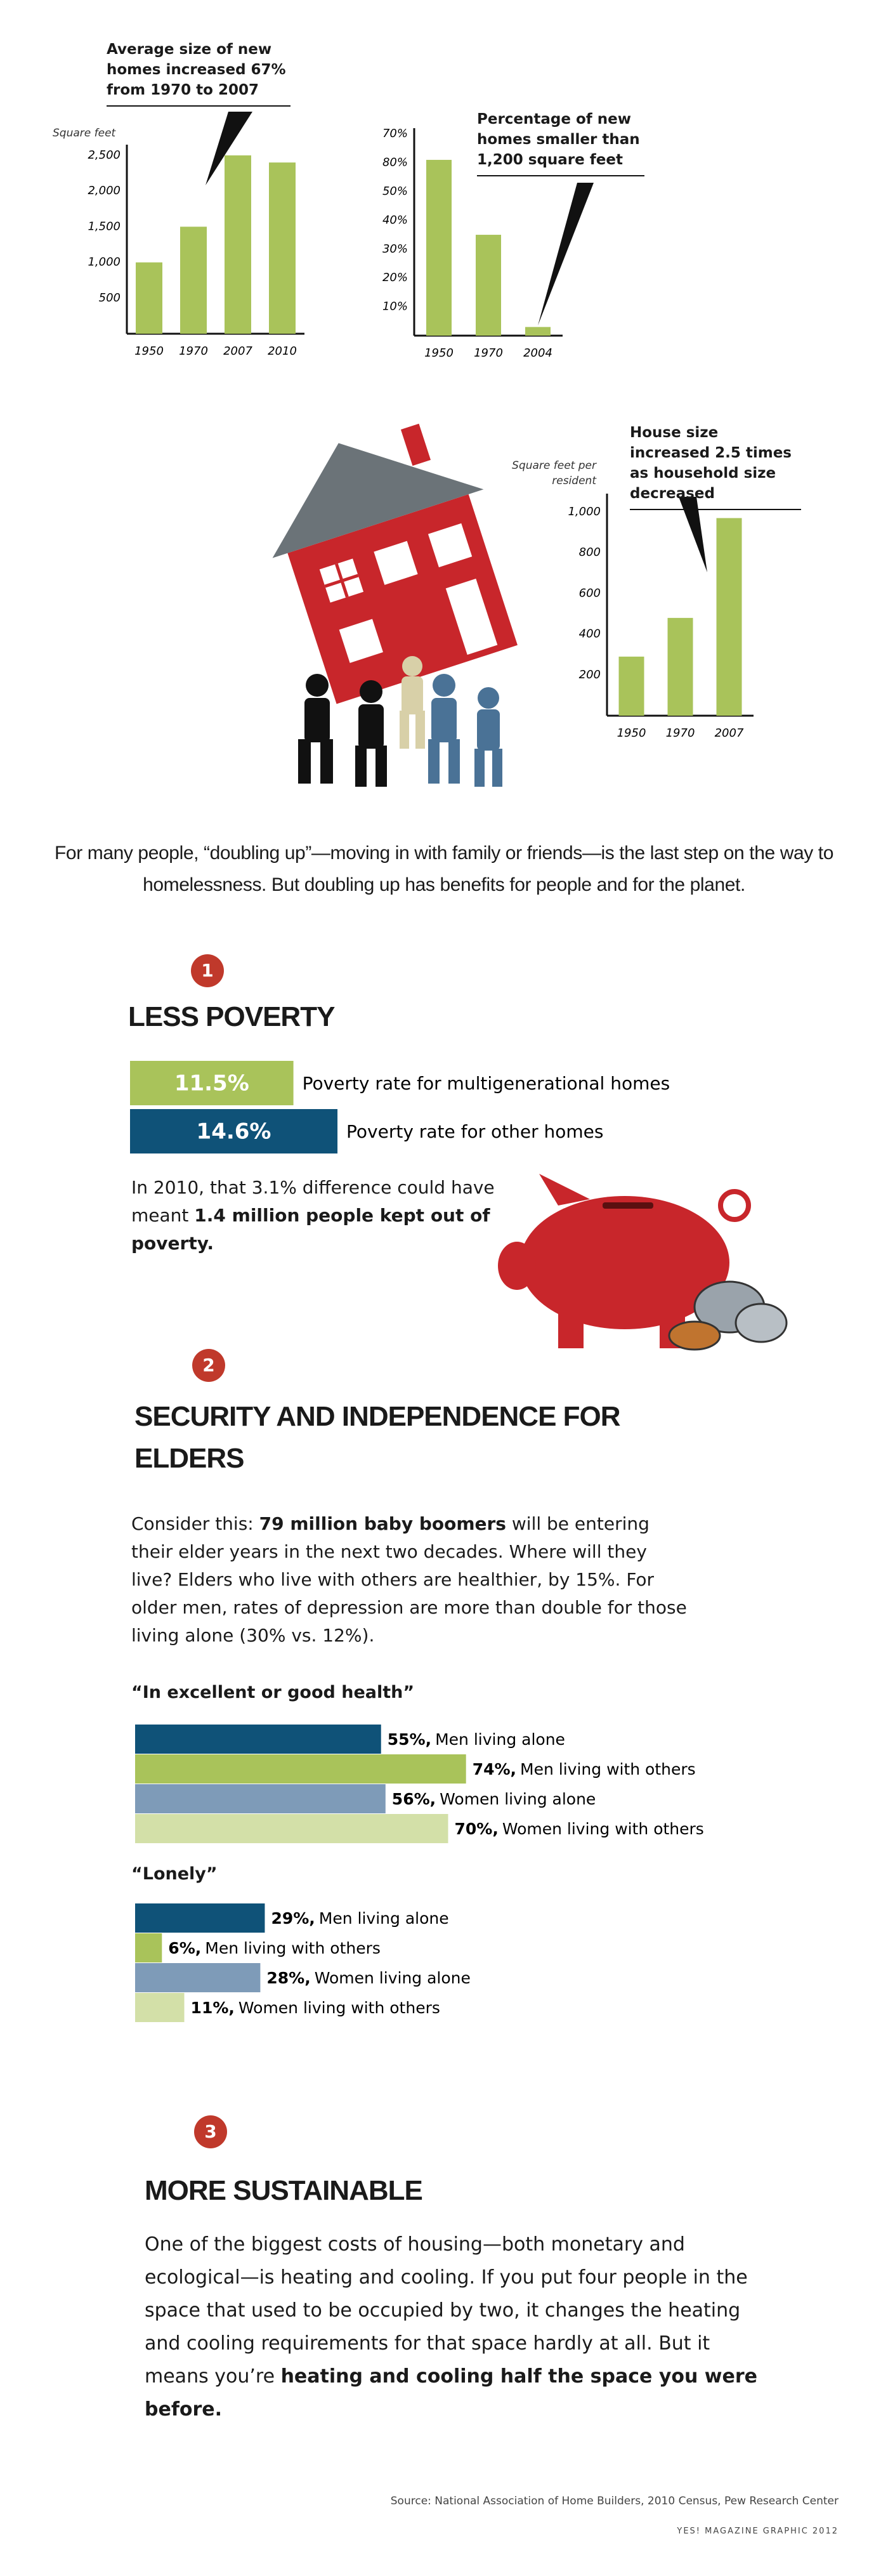 The image size is (888, 2576). Describe the element at coordinates (174, 1874) in the screenshot. I see `chart-title: “Lonely”` at that location.